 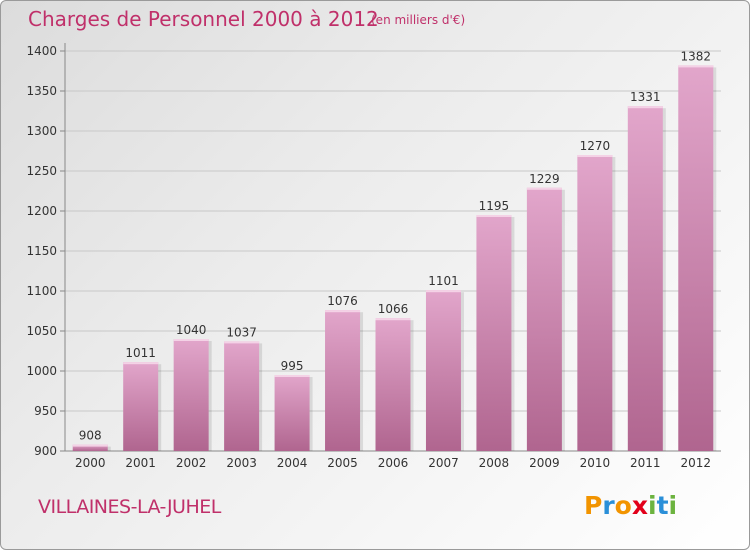 I want to click on chart-title: Charges de Personnel 2000 à 2012, so click(x=203, y=19).